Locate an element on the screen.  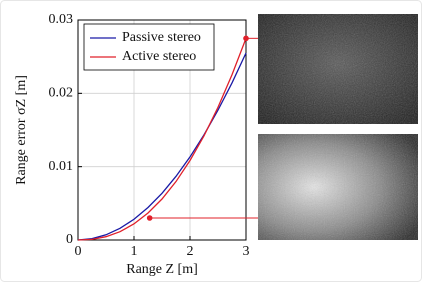
x-tick-label: 0 is located at coordinates (78, 251).